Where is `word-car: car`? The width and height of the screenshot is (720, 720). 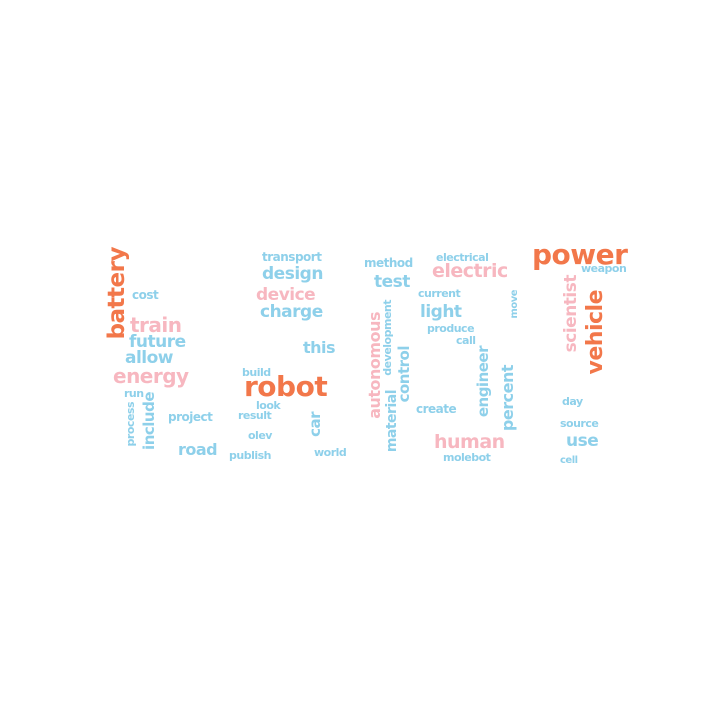
word-car: car is located at coordinates (315, 424).